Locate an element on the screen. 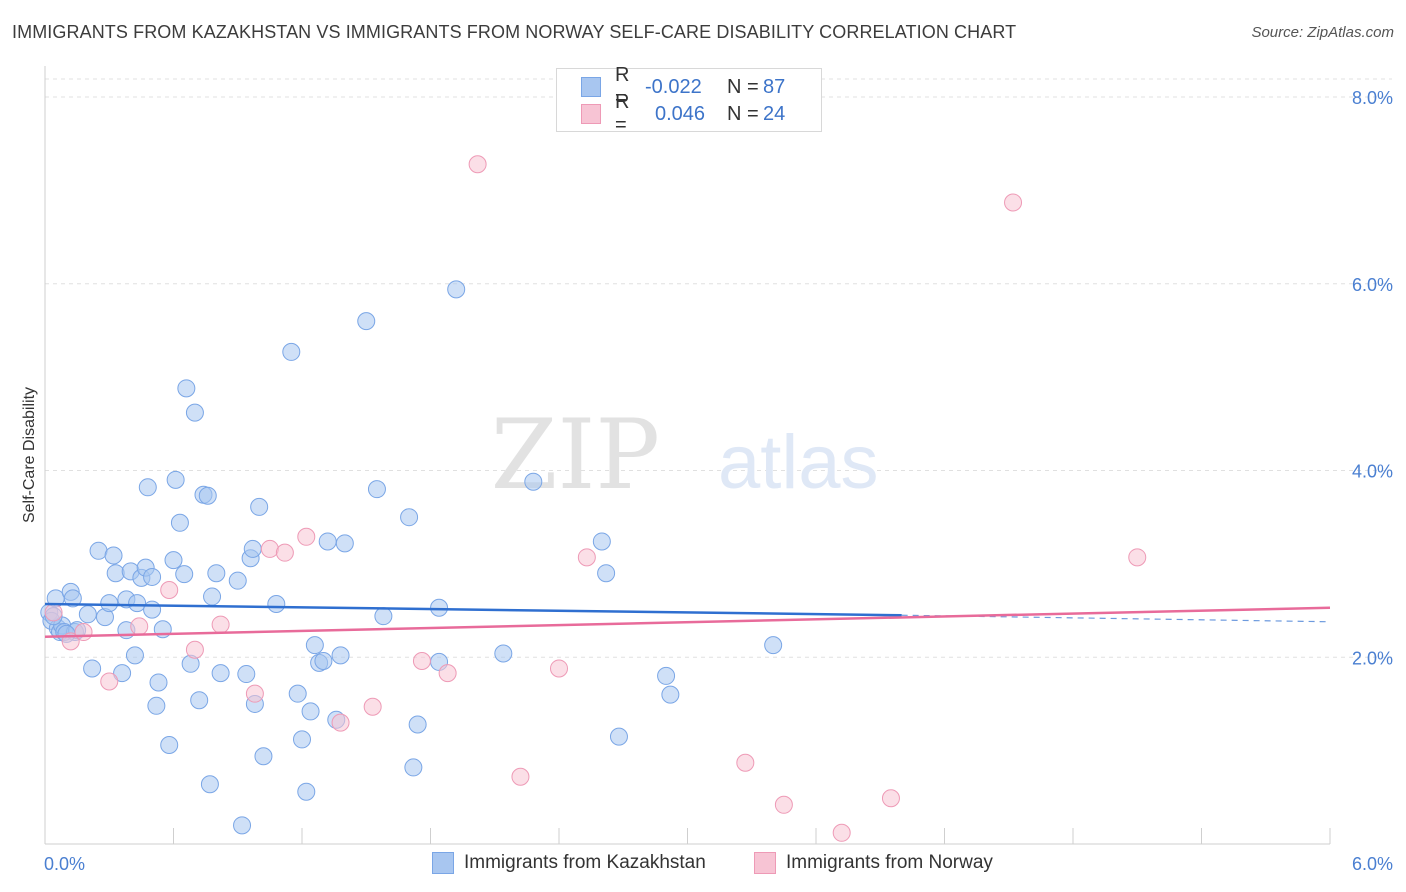 The width and height of the screenshot is (1406, 892). legend-row-kazakhstan: R = -0.022 N = 87 is located at coordinates (683, 86).